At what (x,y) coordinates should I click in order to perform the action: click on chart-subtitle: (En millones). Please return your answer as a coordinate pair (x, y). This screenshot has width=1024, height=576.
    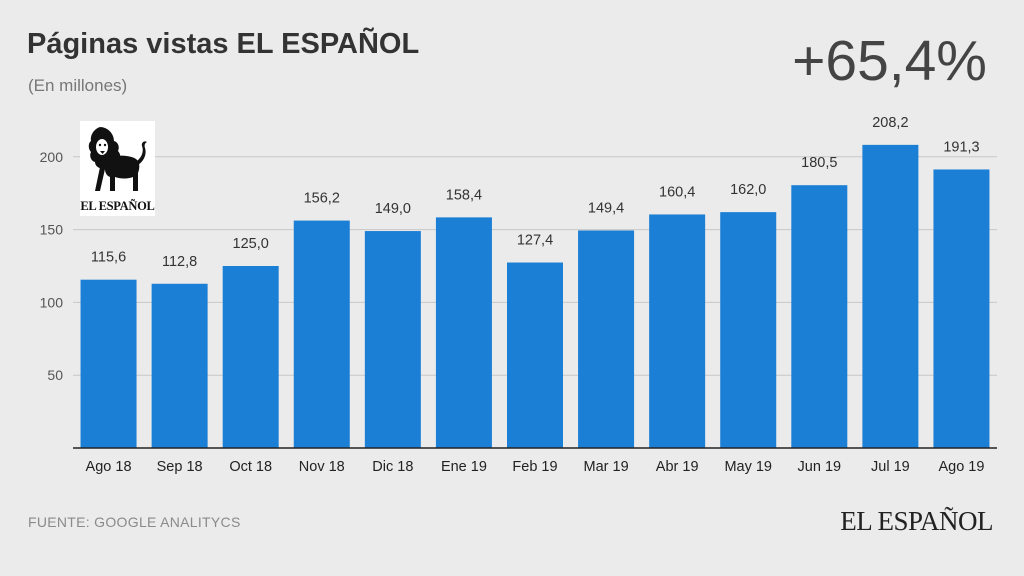
    Looking at the image, I should click on (78, 85).